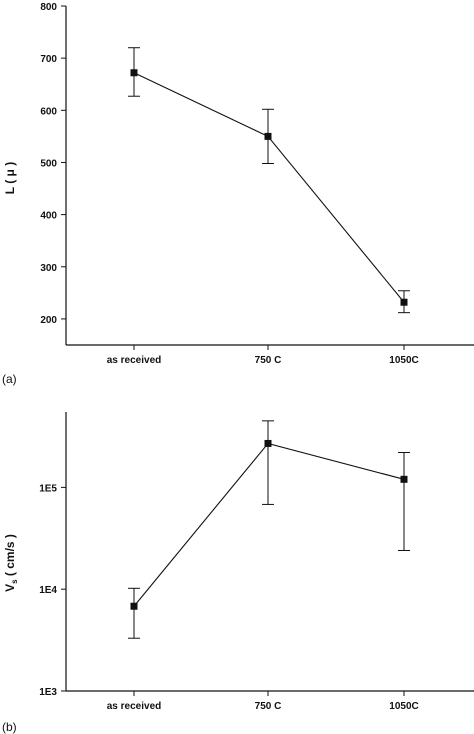 The width and height of the screenshot is (474, 734). Describe the element at coordinates (48, 488) in the screenshot. I see `panel-b-y-tick-label: 1E5` at that location.